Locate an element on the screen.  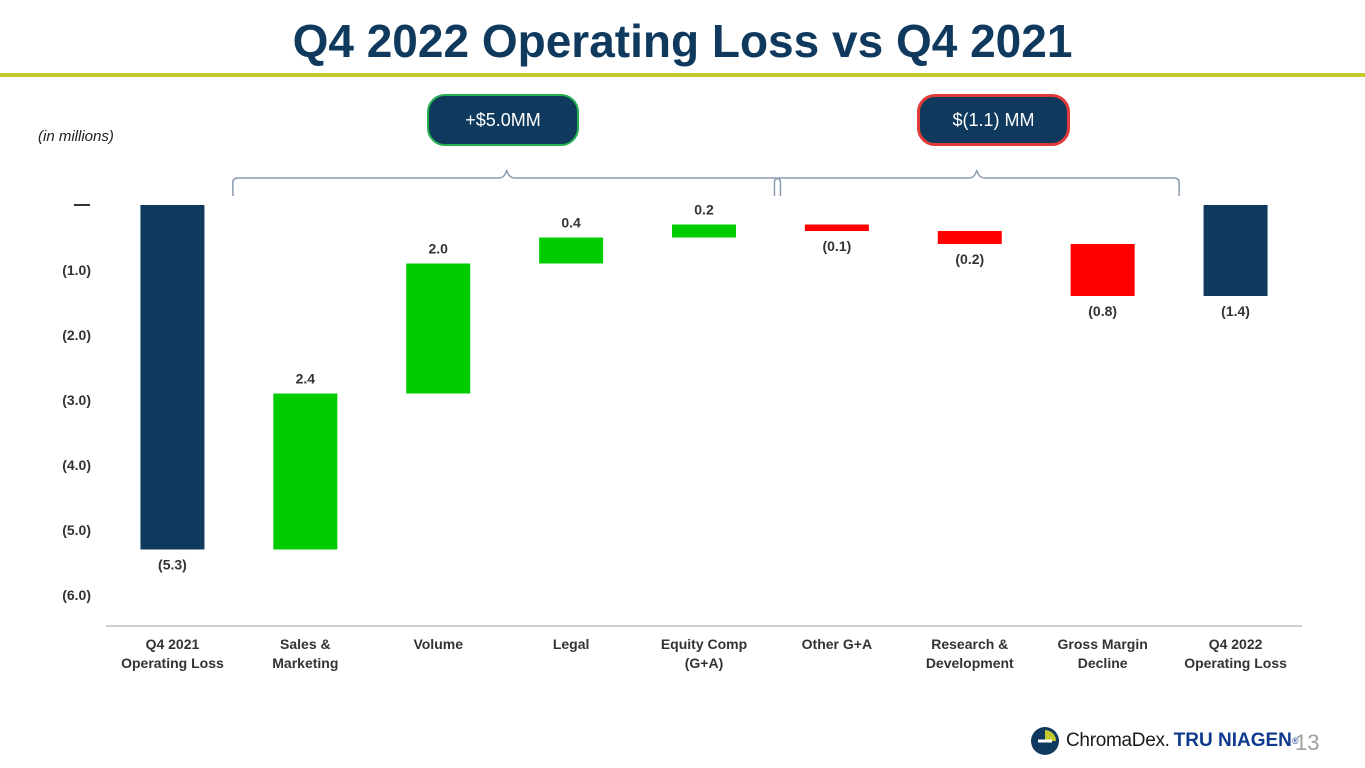
y-tick-label: (3.0) is located at coordinates (76, 400).